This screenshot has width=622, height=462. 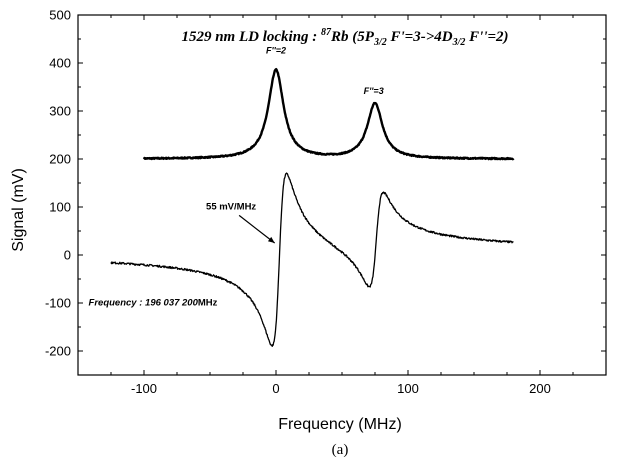 What do you see at coordinates (408, 388) in the screenshot?
I see `x-tick-label: 100` at bounding box center [408, 388].